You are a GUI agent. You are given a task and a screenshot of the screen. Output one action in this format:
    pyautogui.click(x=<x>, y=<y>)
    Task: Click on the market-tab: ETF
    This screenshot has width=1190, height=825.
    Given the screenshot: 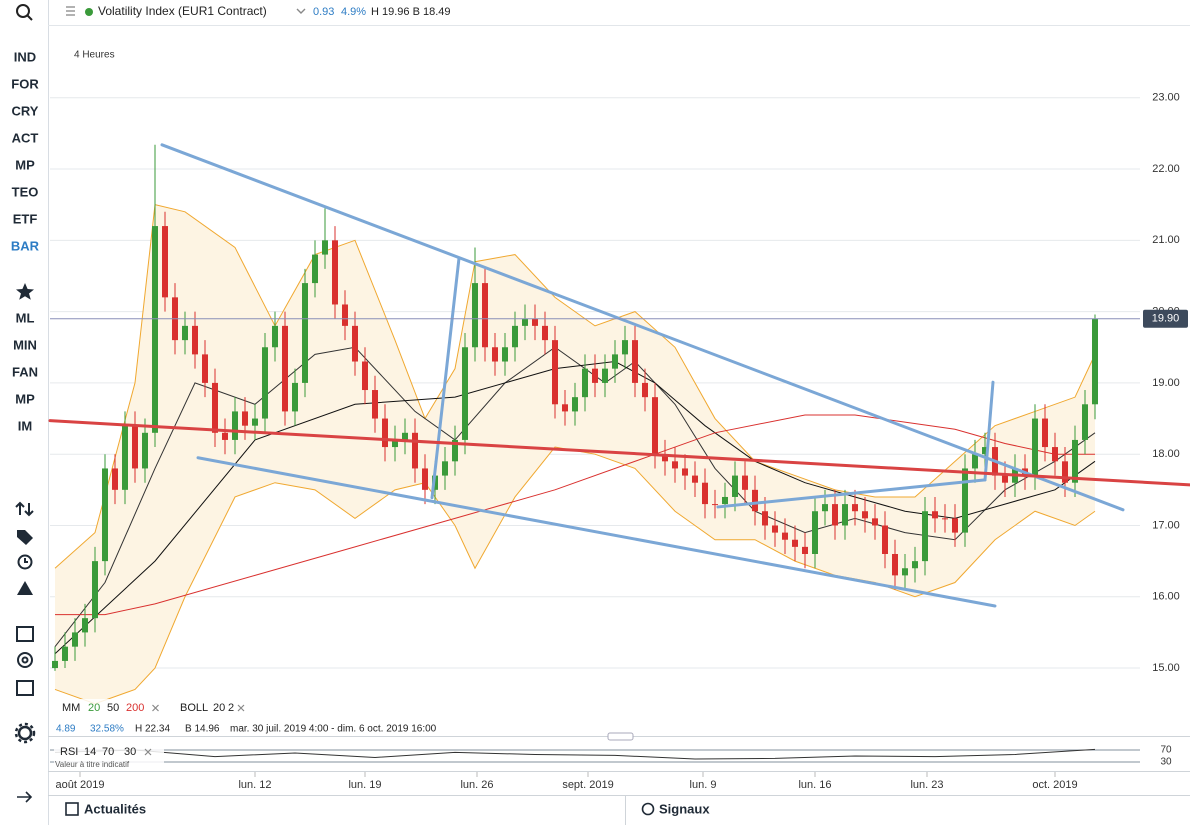 What is the action you would take?
    pyautogui.click(x=25, y=218)
    